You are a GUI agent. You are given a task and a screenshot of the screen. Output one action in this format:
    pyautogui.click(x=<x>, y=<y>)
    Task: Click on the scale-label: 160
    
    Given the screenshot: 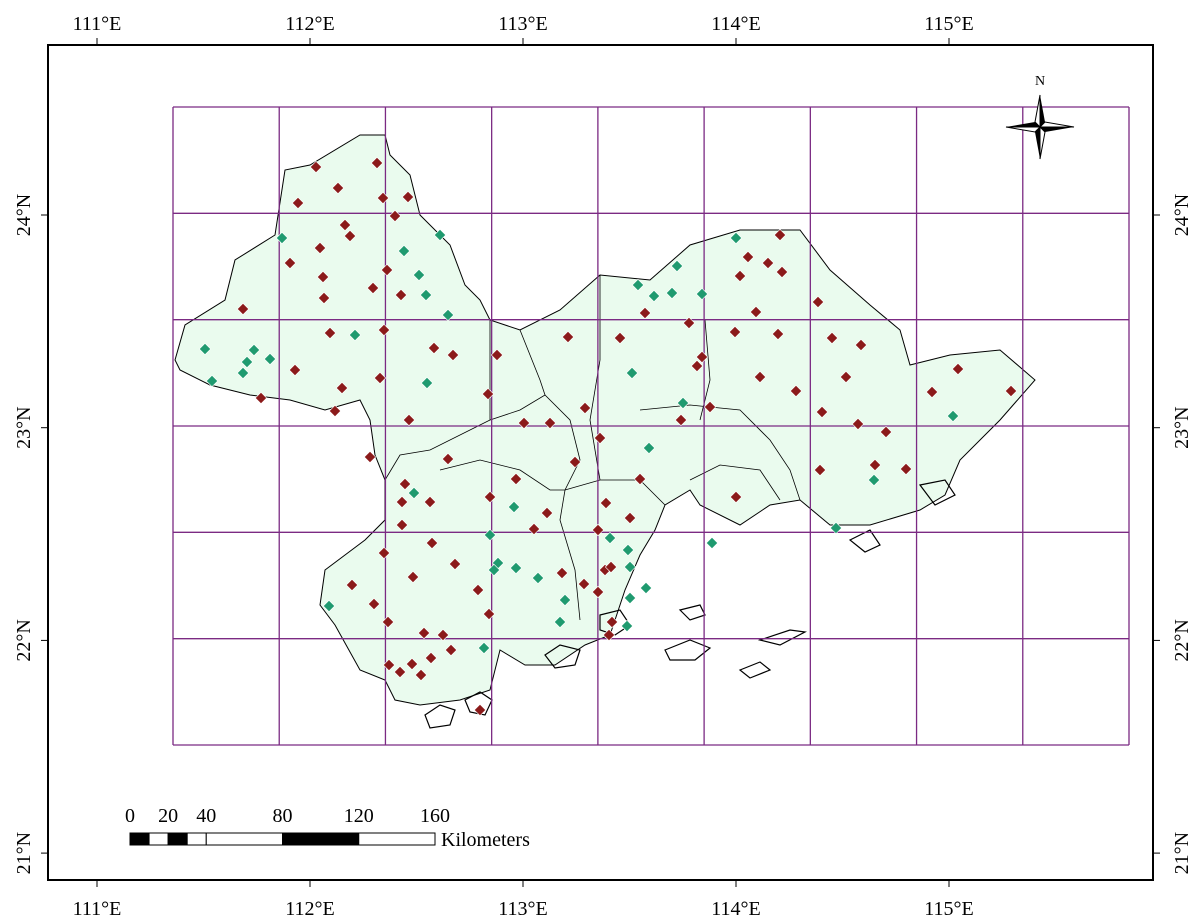 What is the action you would take?
    pyautogui.click(x=435, y=816)
    